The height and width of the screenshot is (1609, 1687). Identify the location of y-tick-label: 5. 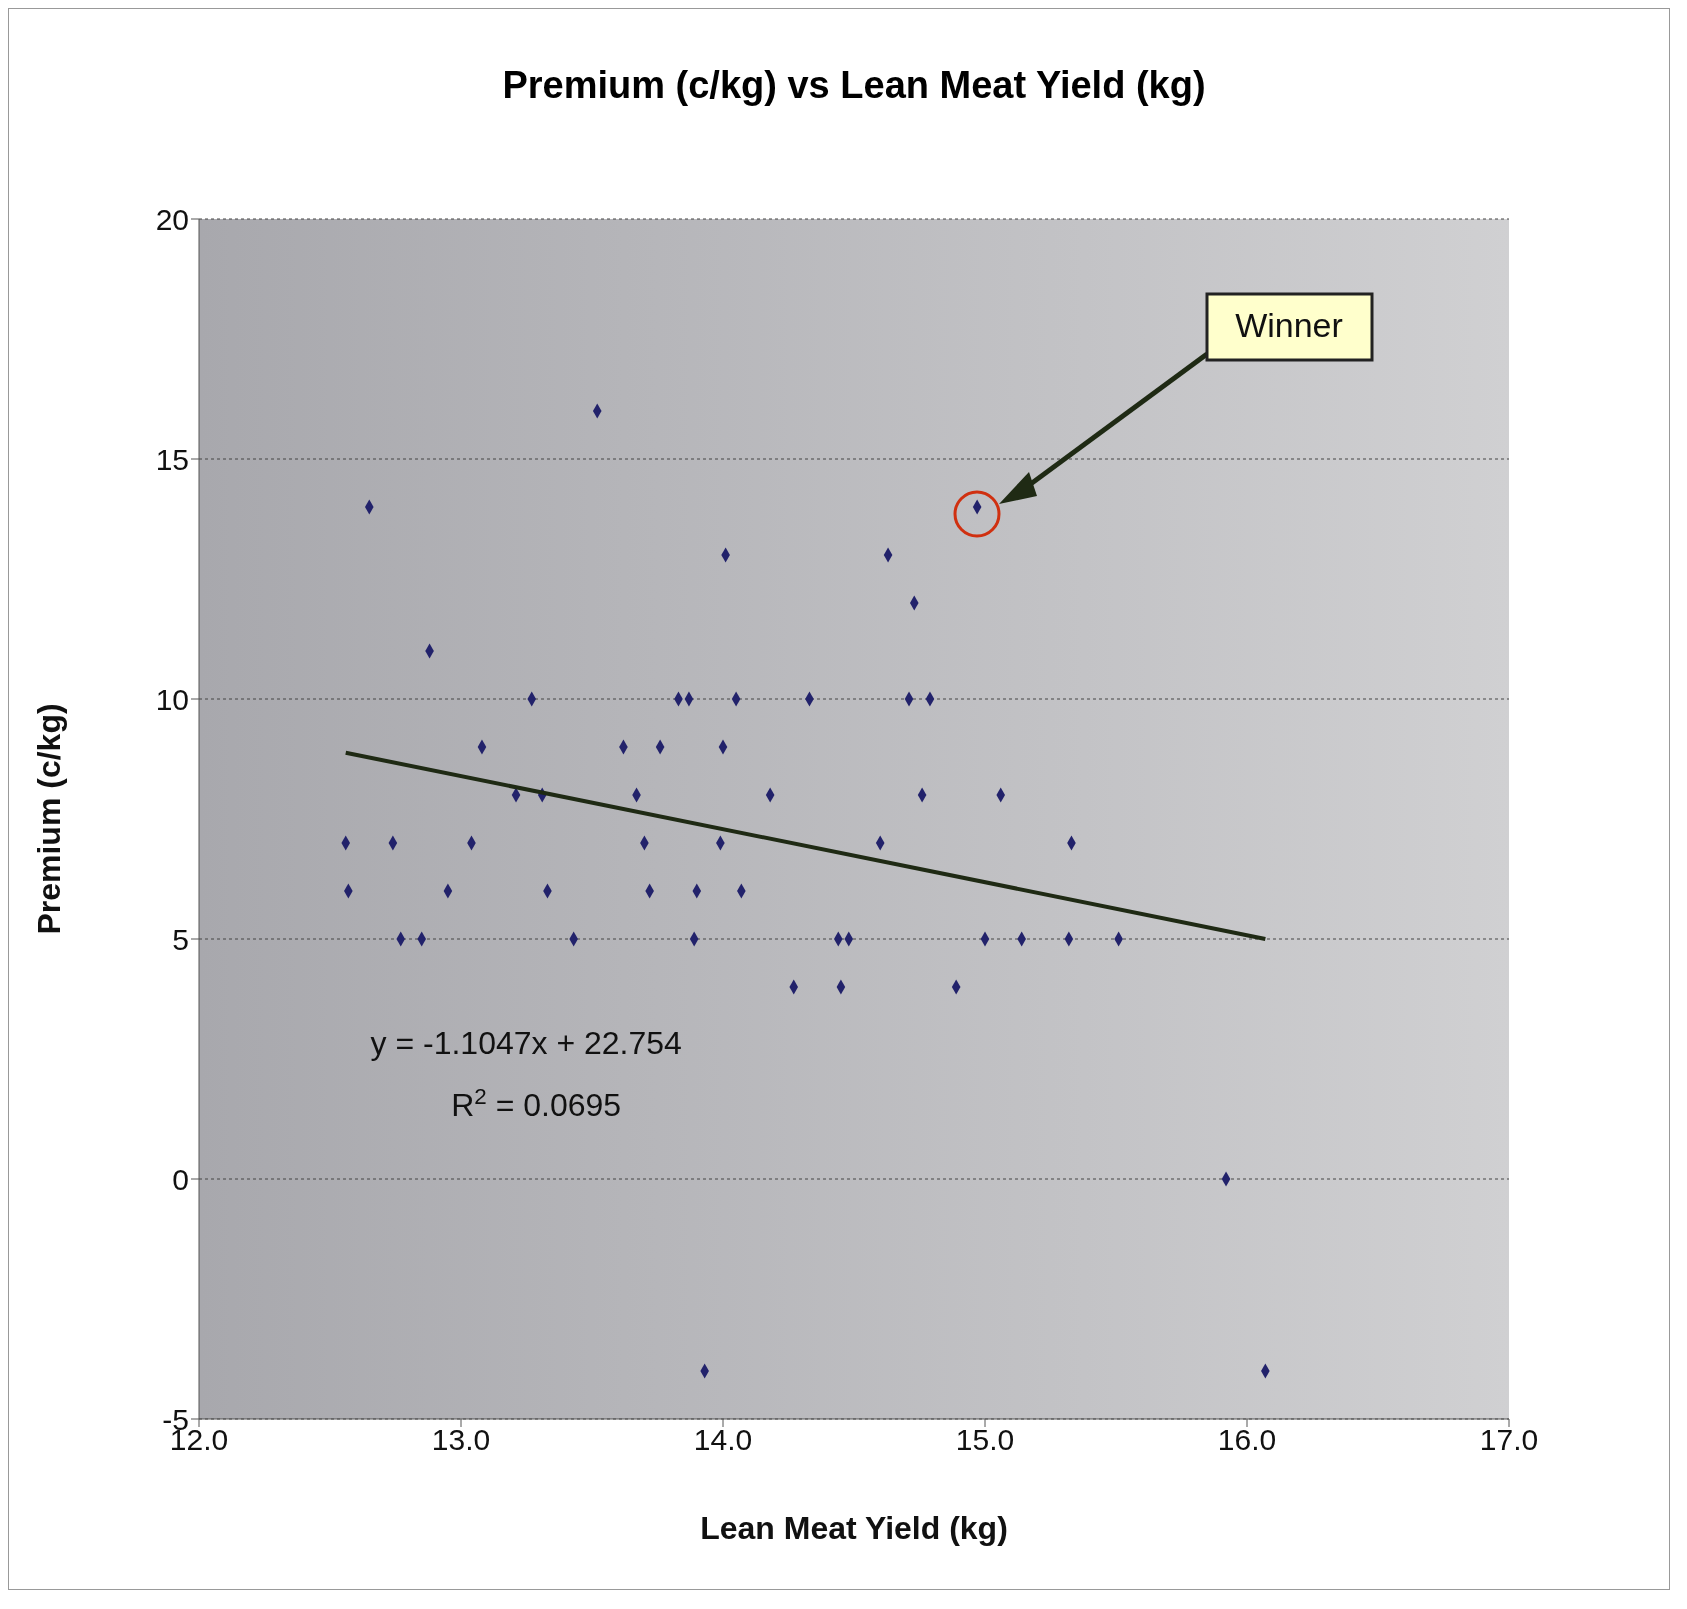
(180, 939).